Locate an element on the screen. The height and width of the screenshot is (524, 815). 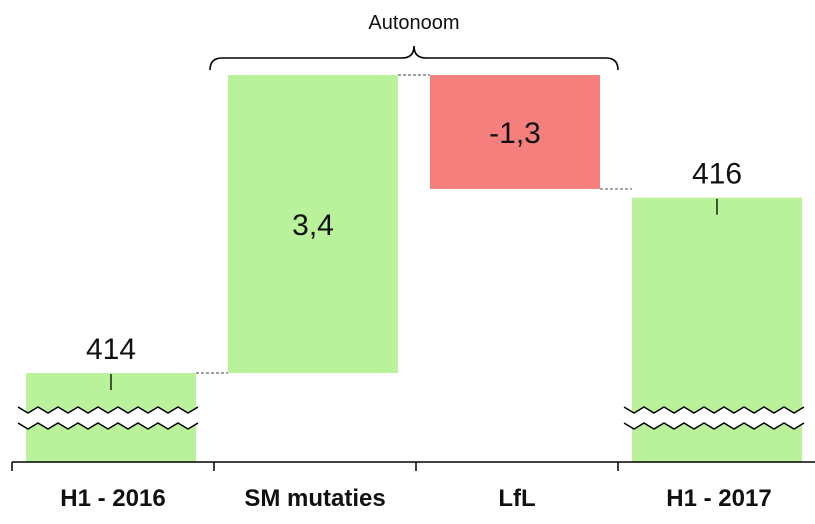
data-label-lfl: -1,3 is located at coordinates (515, 133).